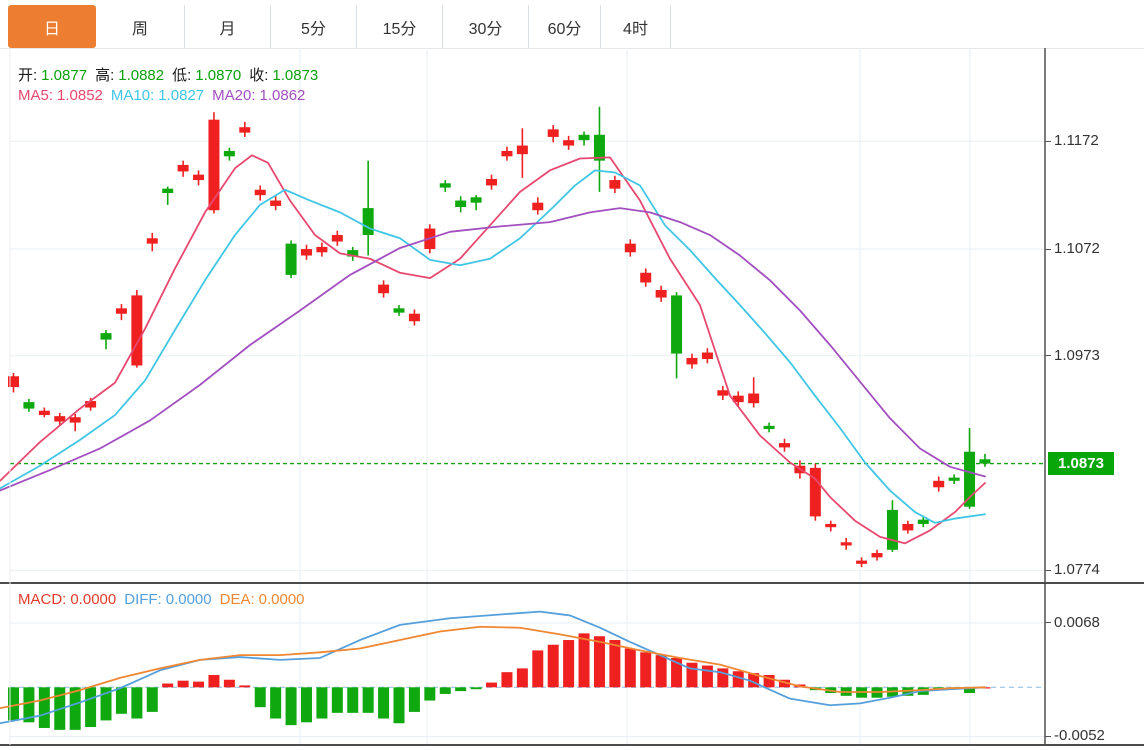 This screenshot has height=750, width=1144. I want to click on macd-readout: MACD: 0.0000 DIFF: 0.0000 DEA: 0.0000, so click(165, 599).